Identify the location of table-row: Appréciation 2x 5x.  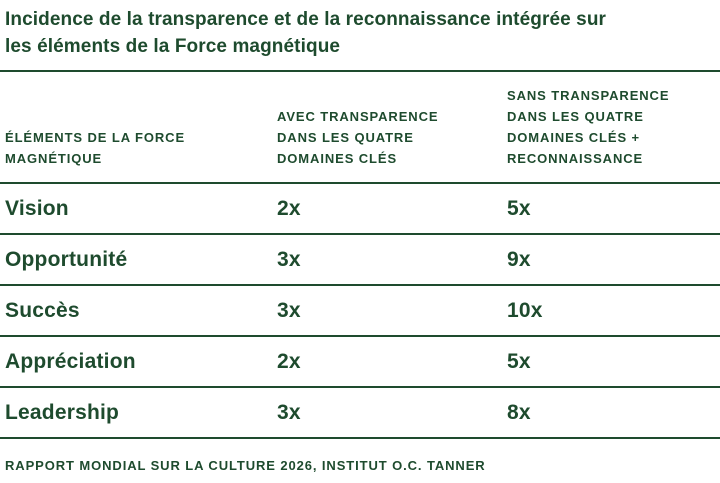
(360, 362).